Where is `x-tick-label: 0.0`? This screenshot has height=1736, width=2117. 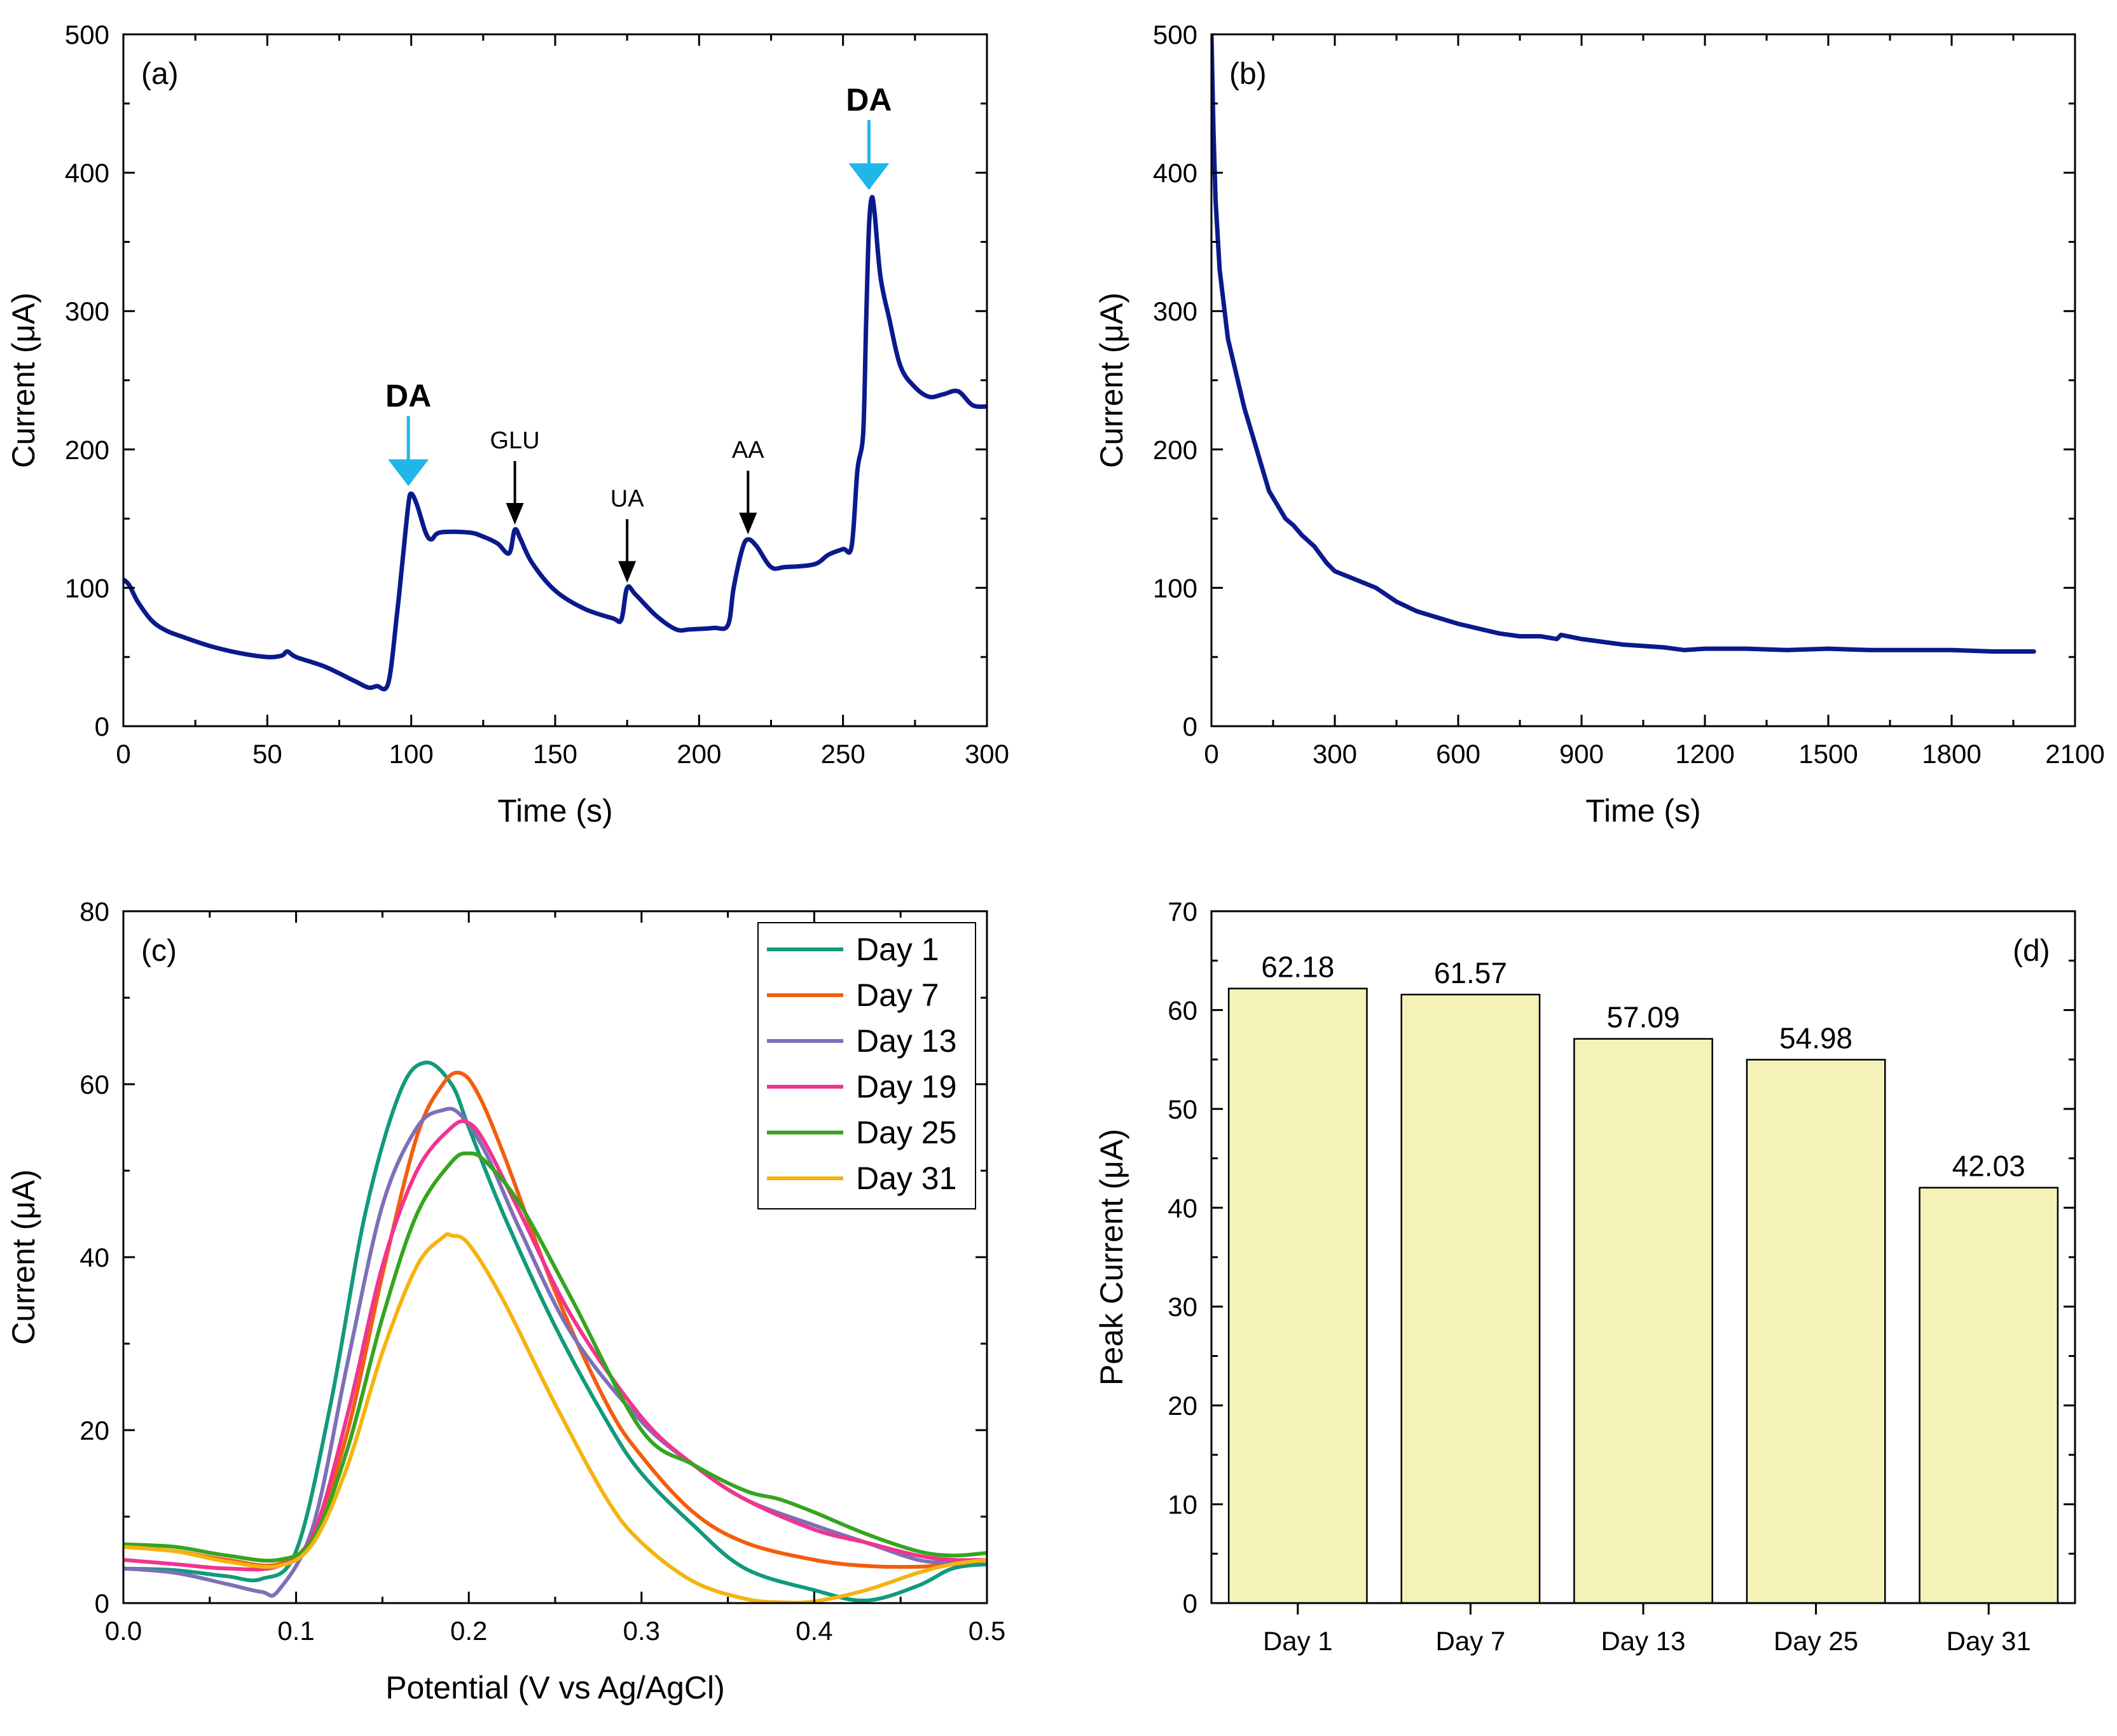
x-tick-label: 0.0 is located at coordinates (124, 1631).